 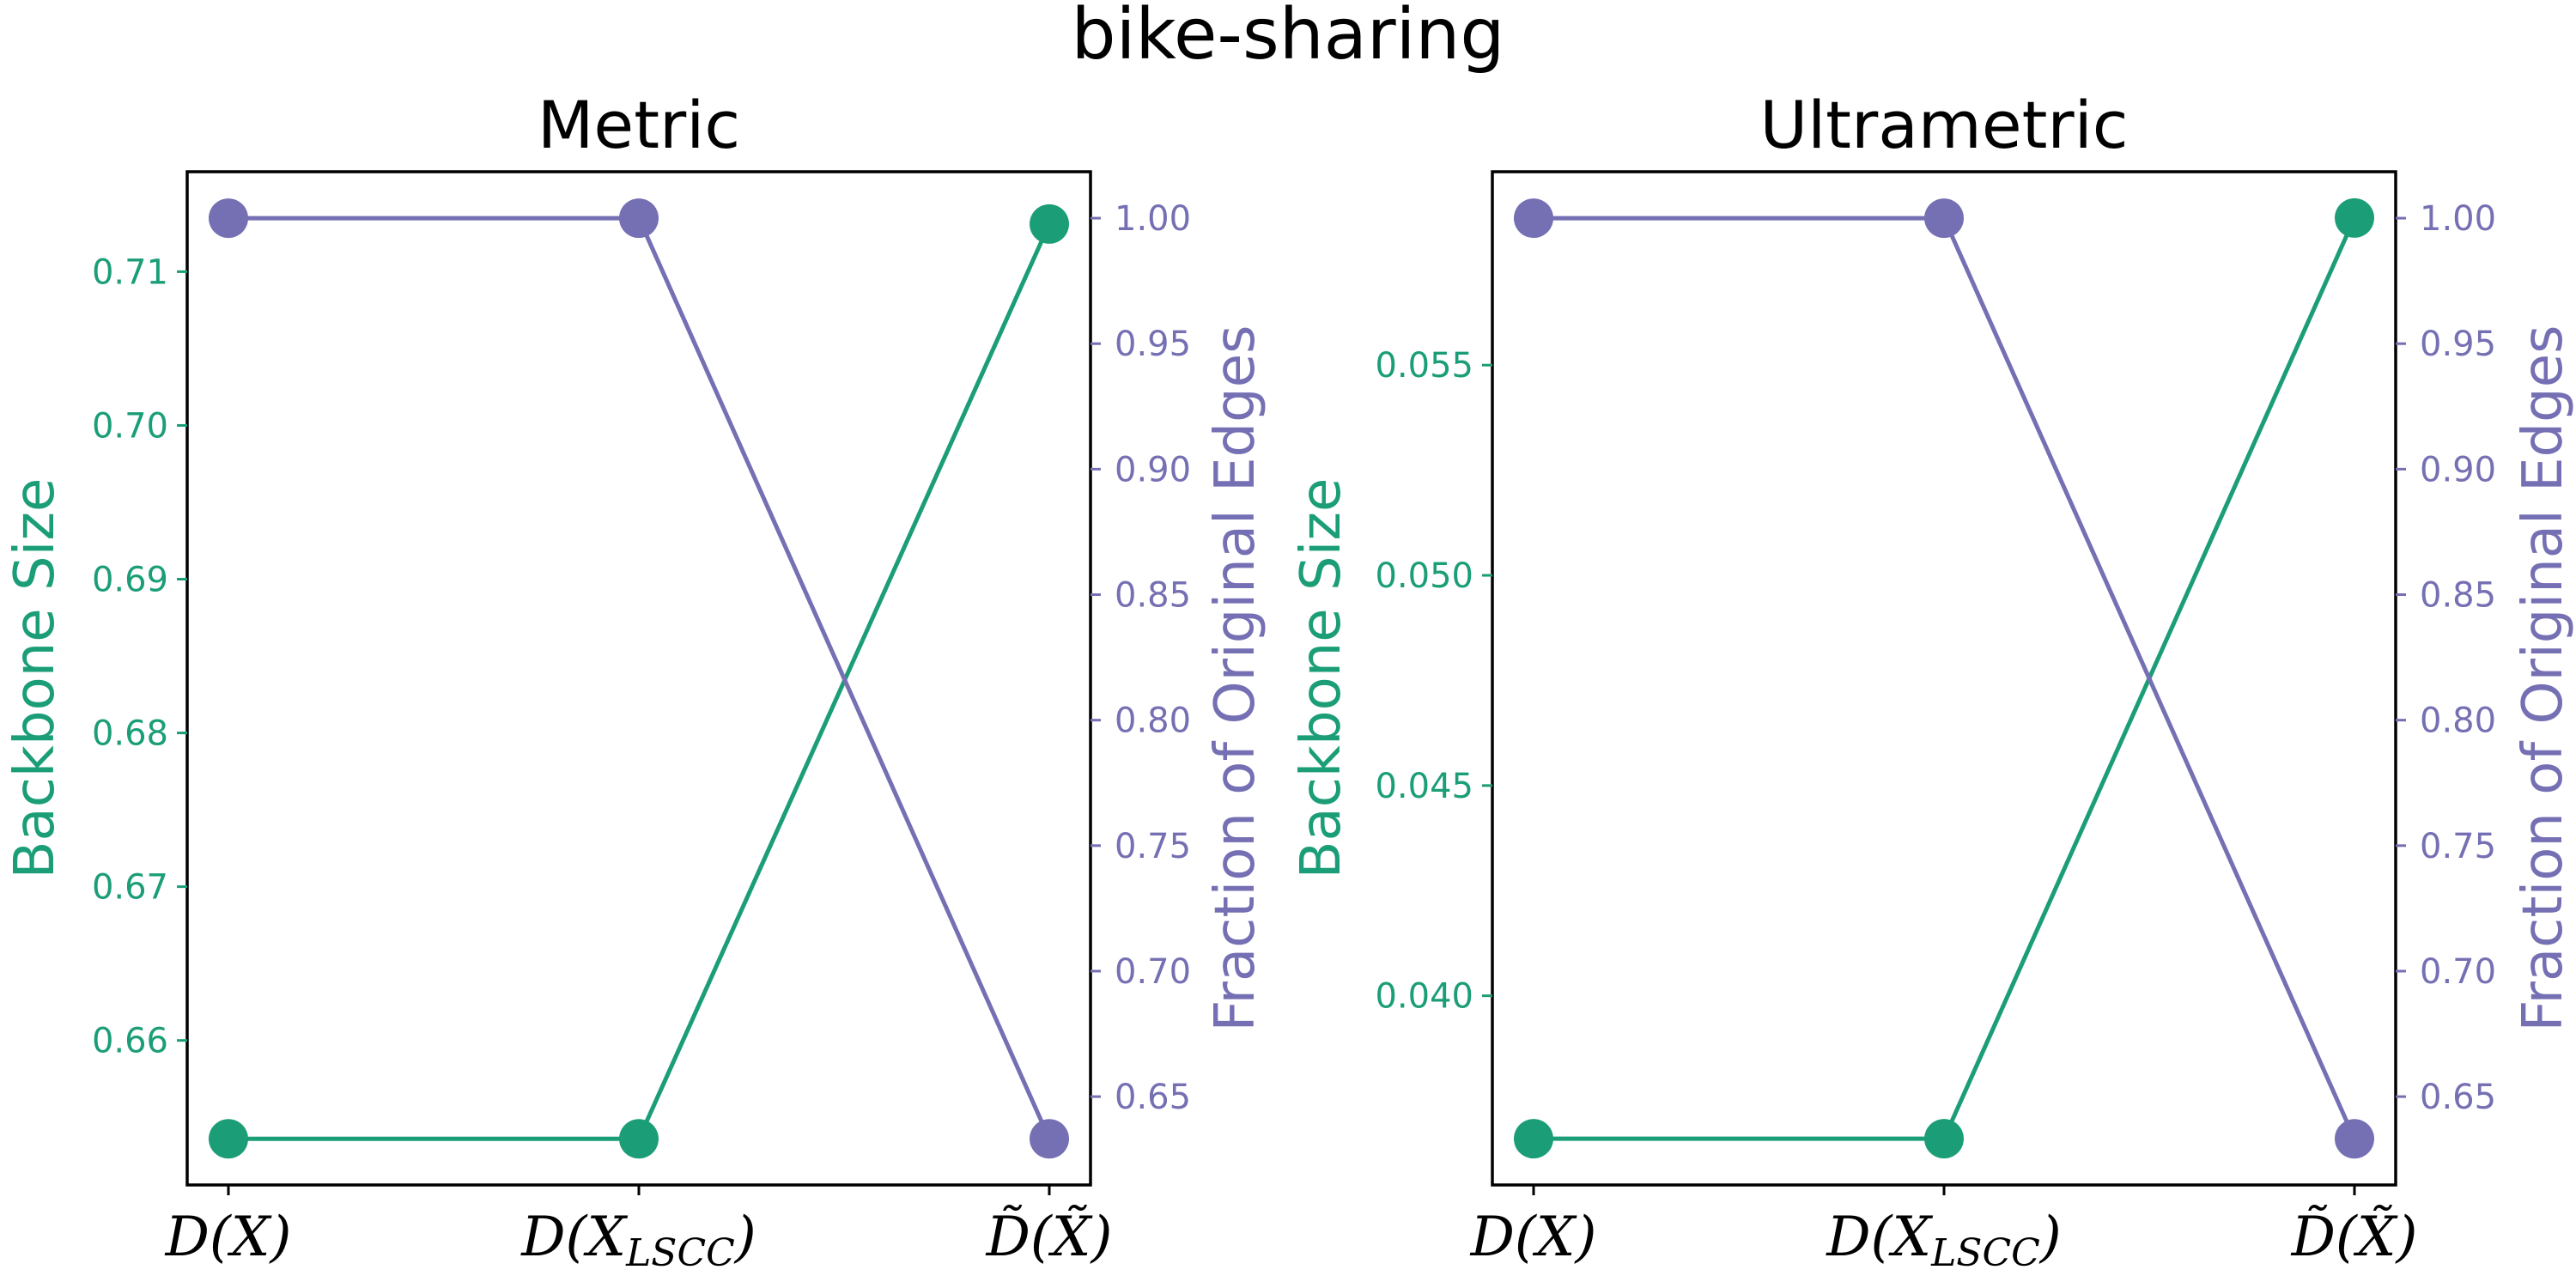 What do you see at coordinates (639, 125) in the screenshot?
I see `panel-title: Metric` at bounding box center [639, 125].